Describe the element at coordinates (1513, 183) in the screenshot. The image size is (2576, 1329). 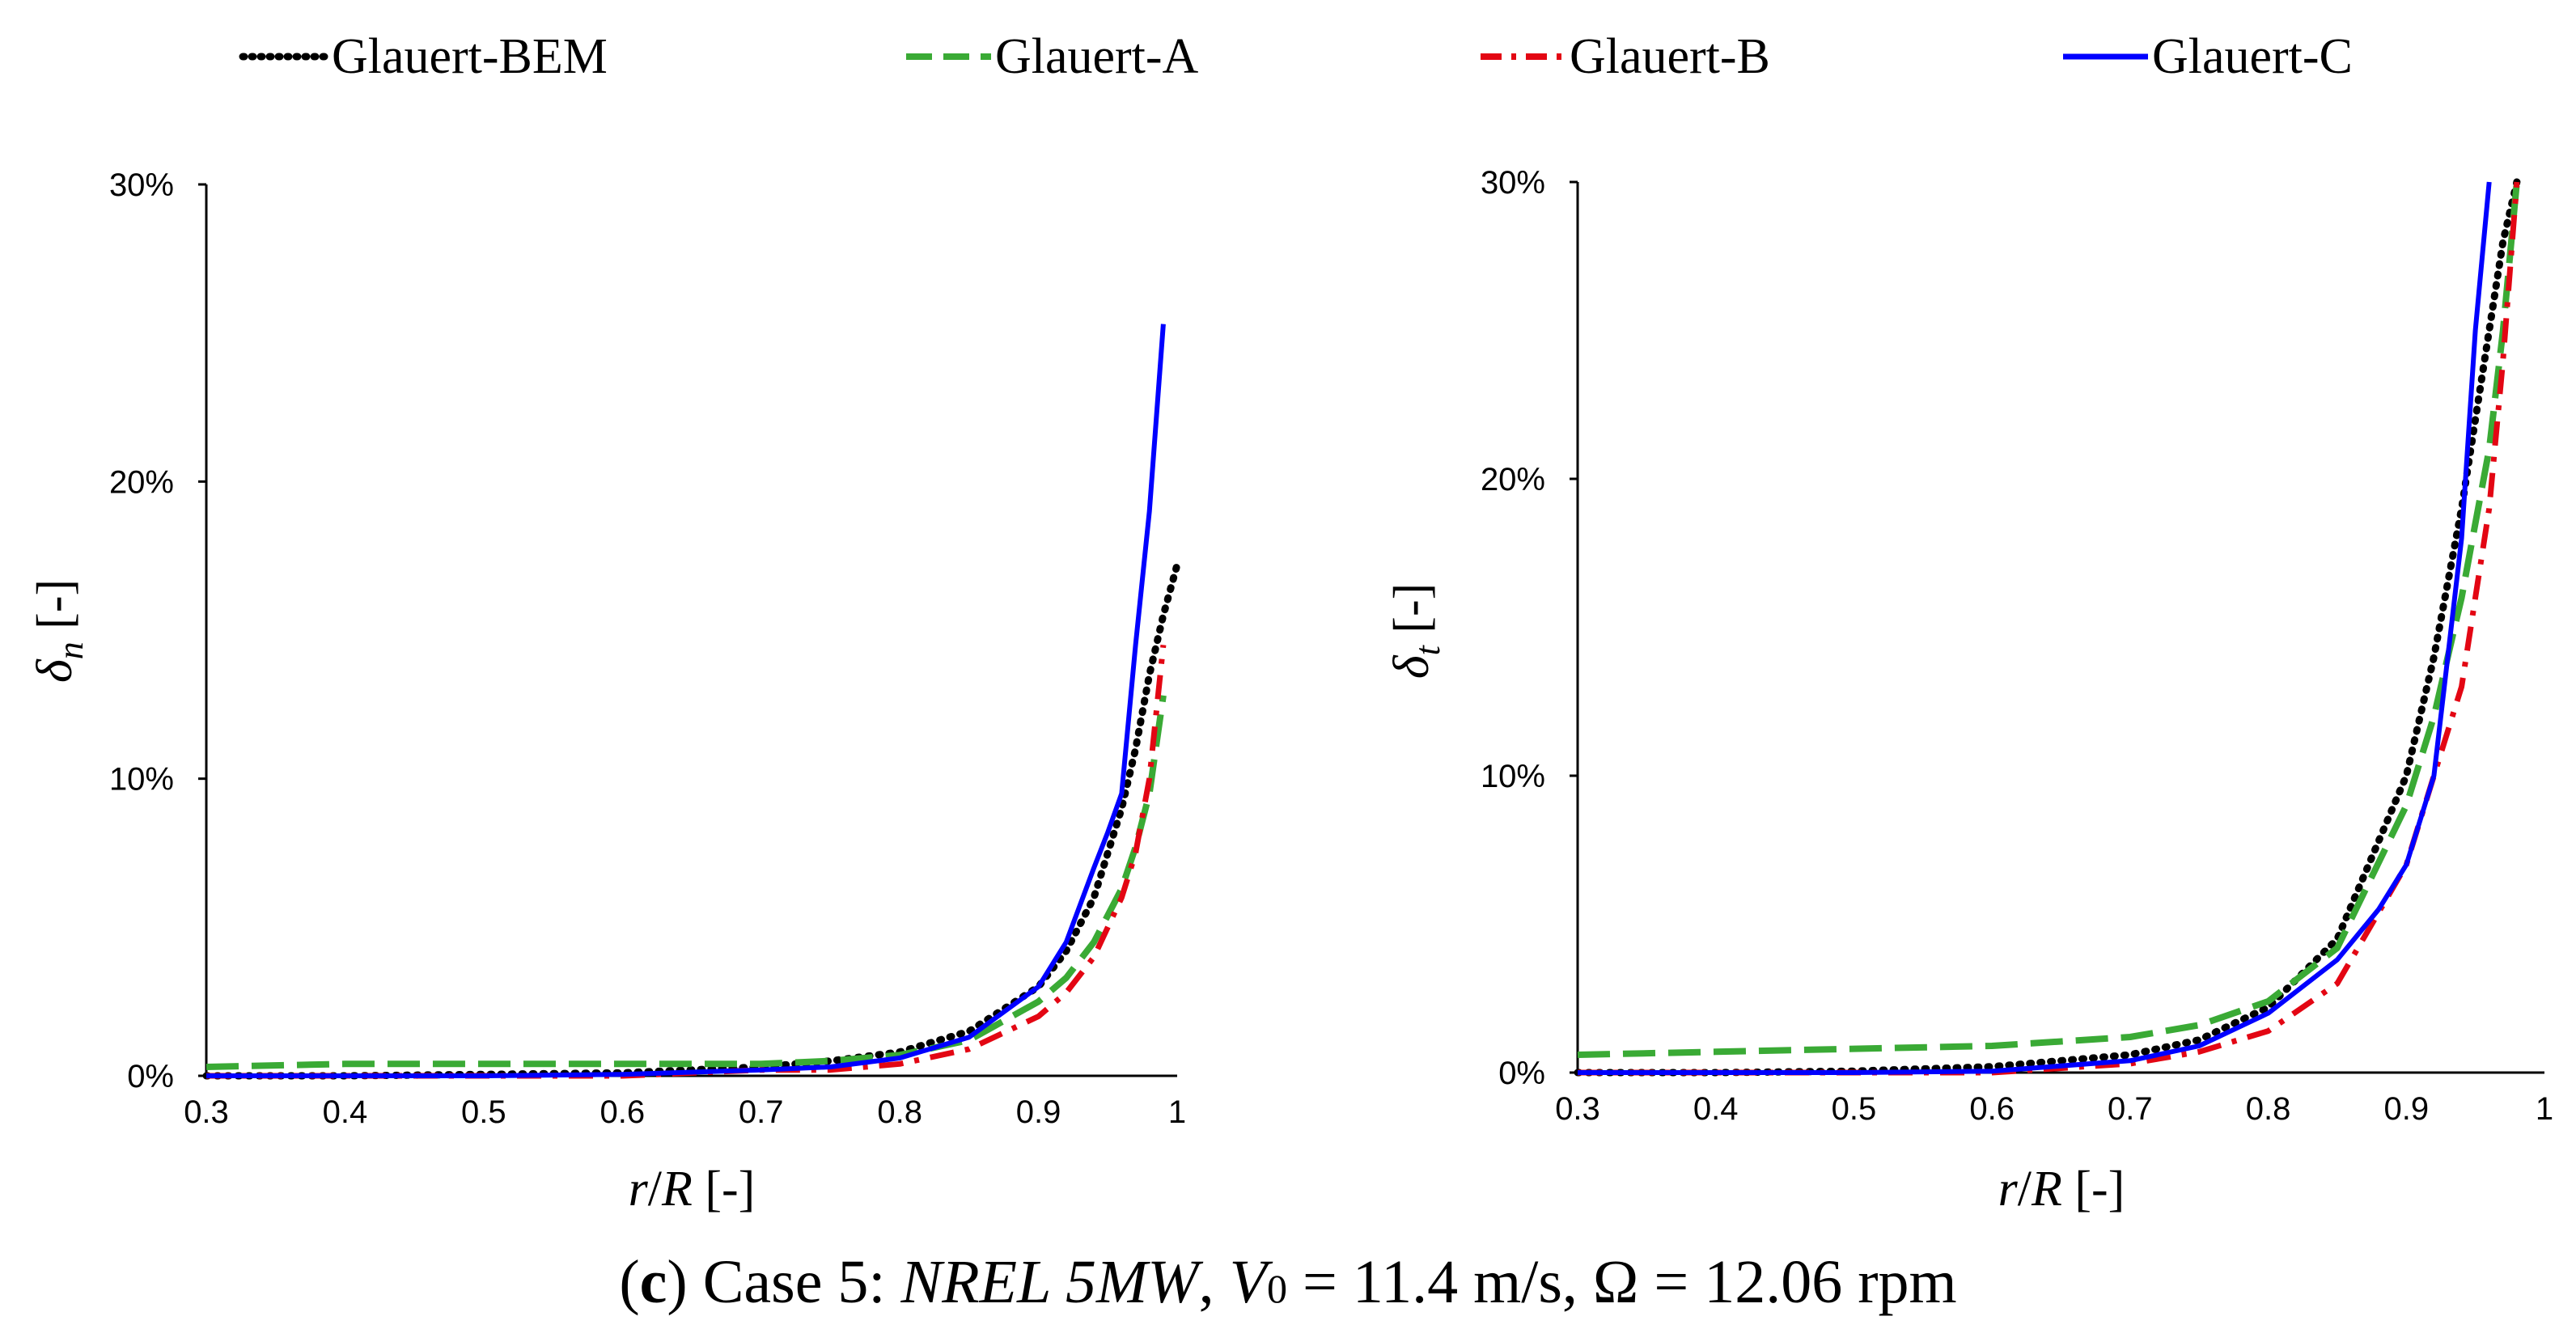
I see `y-tick-label-right: 30%` at that location.